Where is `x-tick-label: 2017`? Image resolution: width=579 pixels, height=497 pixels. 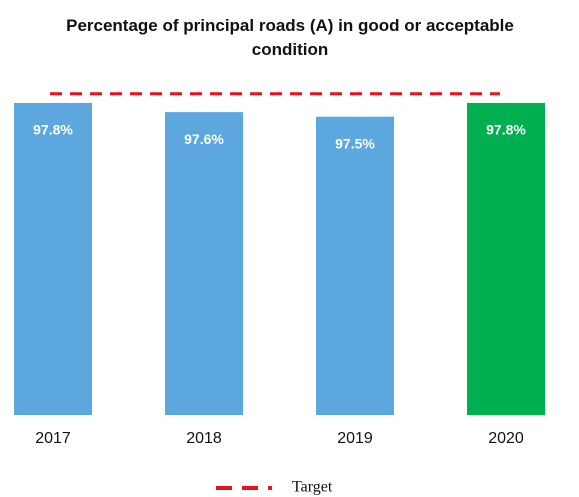 x-tick-label: 2017 is located at coordinates (53, 438).